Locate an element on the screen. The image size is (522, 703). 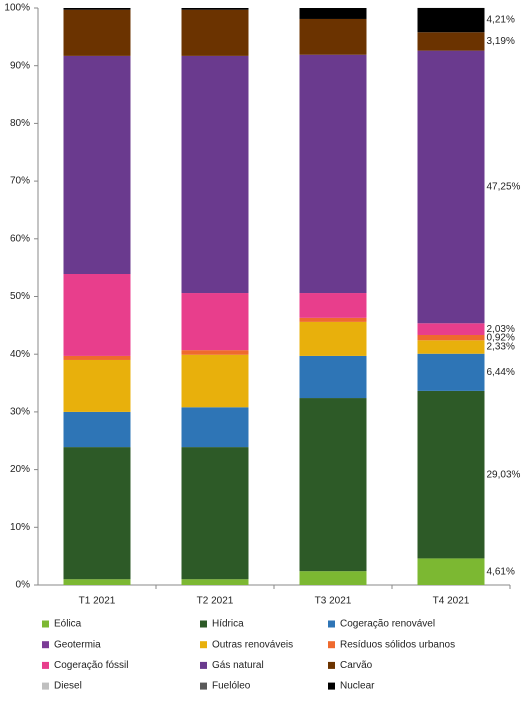
data-label: 4,61% is located at coordinates (501, 571).